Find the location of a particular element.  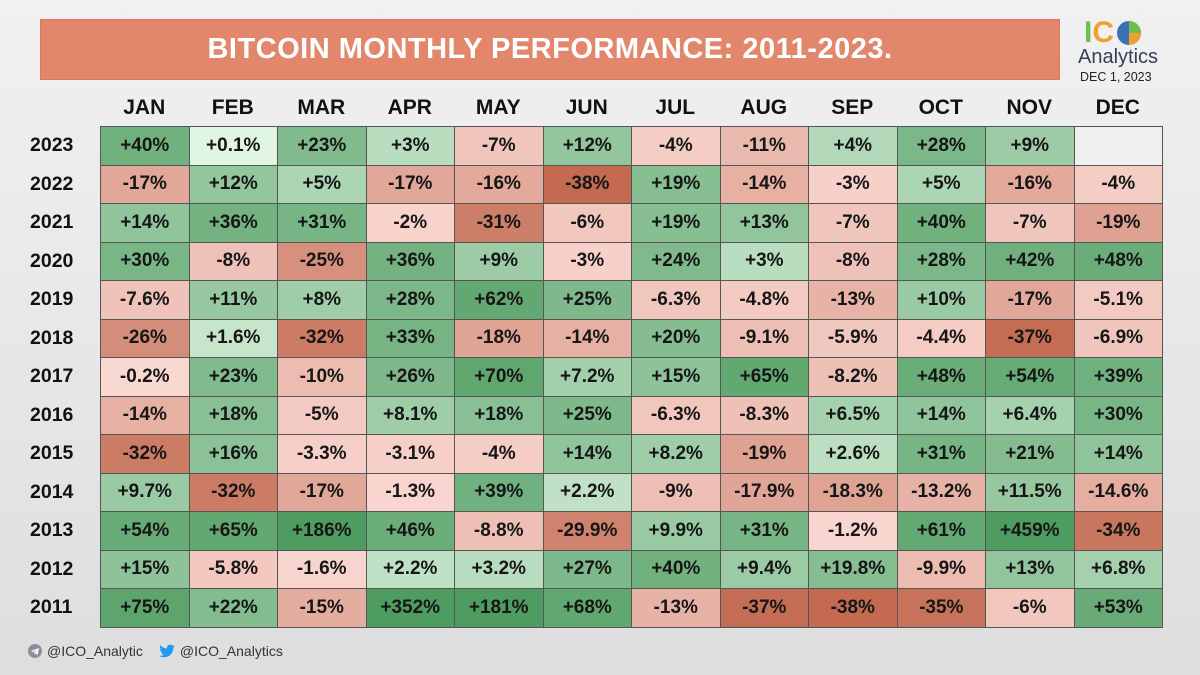

heatmap-cell-2012-oct: -9.9% is located at coordinates (942, 570).